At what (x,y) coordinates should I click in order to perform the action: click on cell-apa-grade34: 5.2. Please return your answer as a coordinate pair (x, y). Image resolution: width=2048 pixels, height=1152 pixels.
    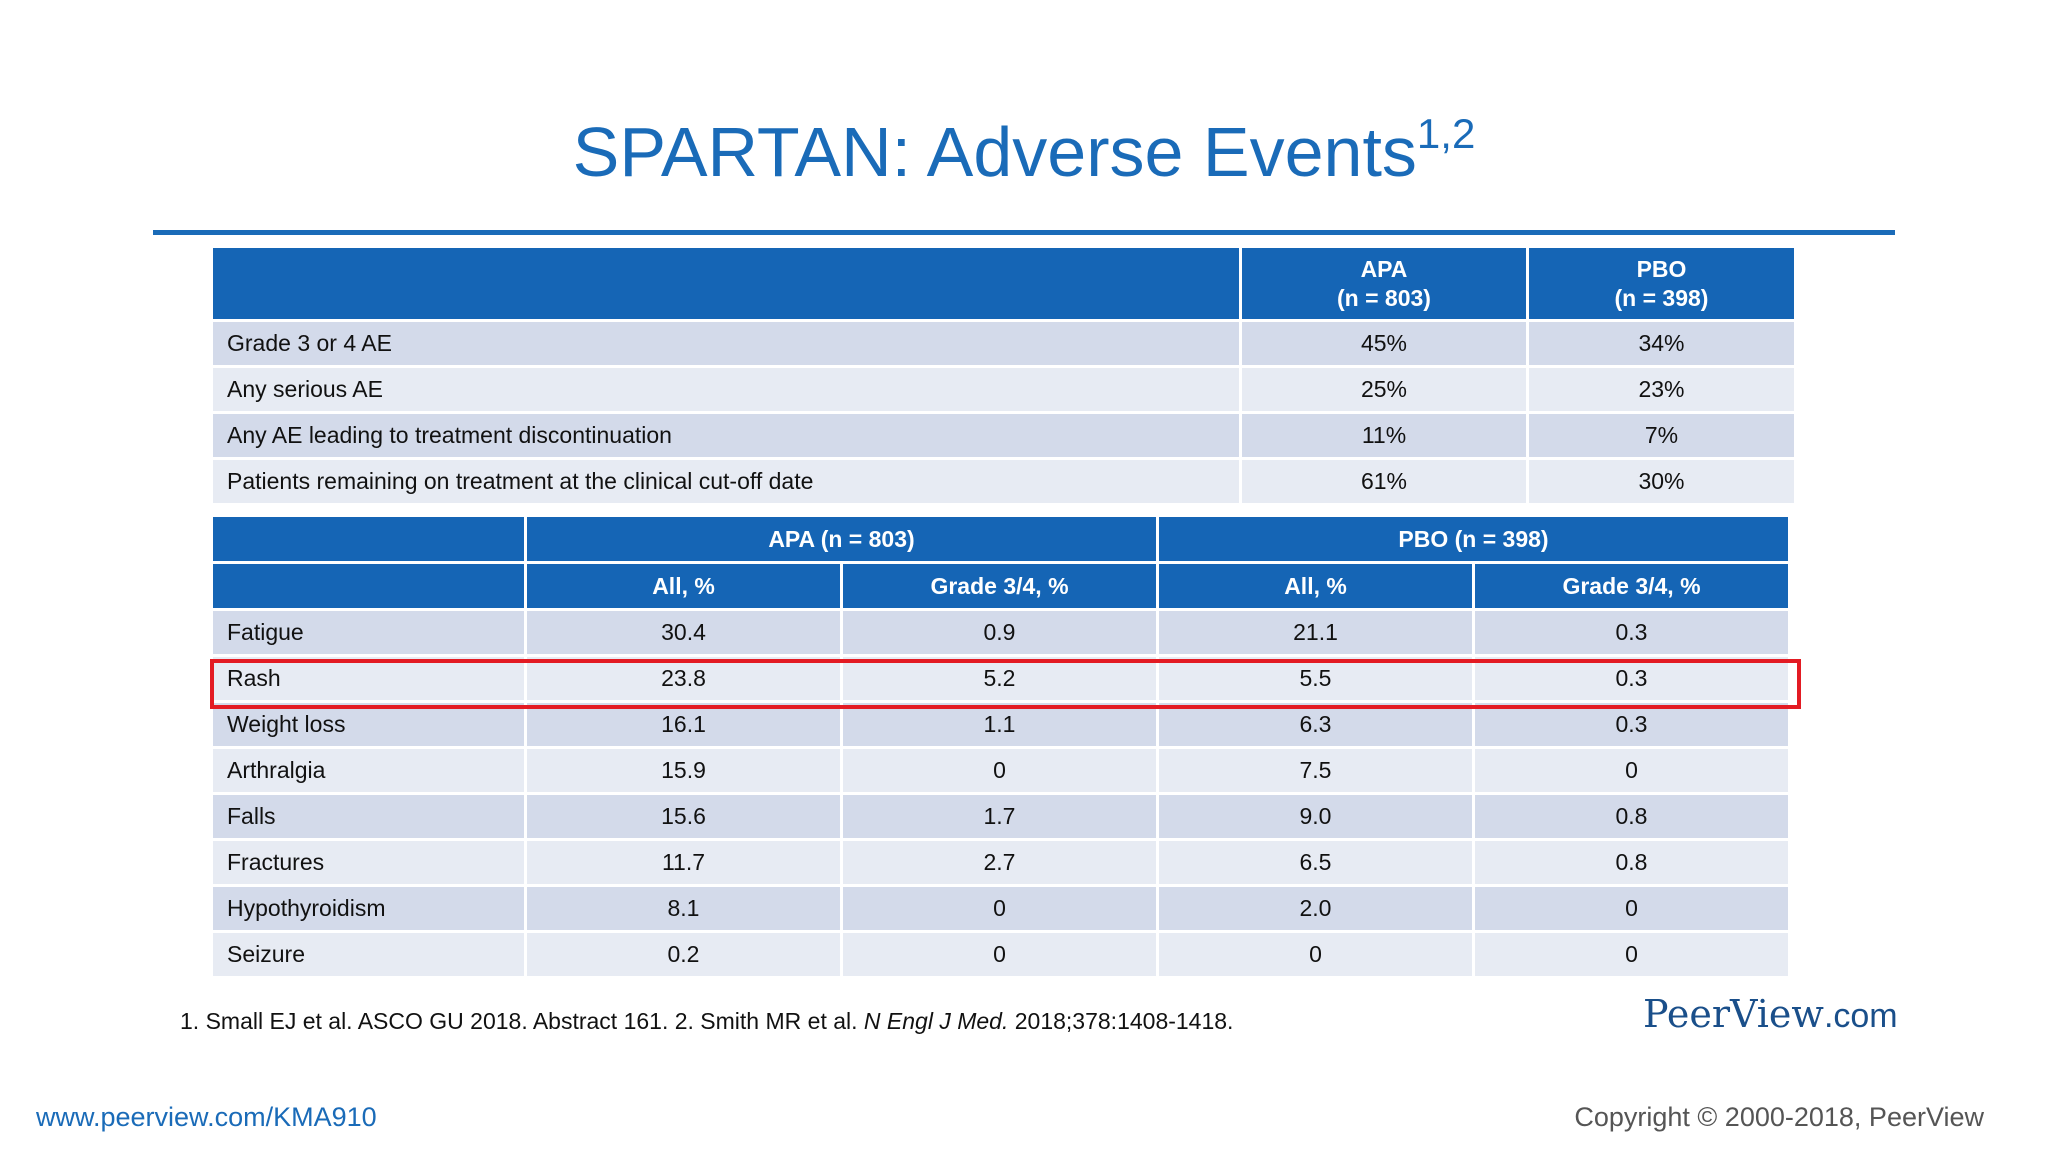
    Looking at the image, I should click on (999, 678).